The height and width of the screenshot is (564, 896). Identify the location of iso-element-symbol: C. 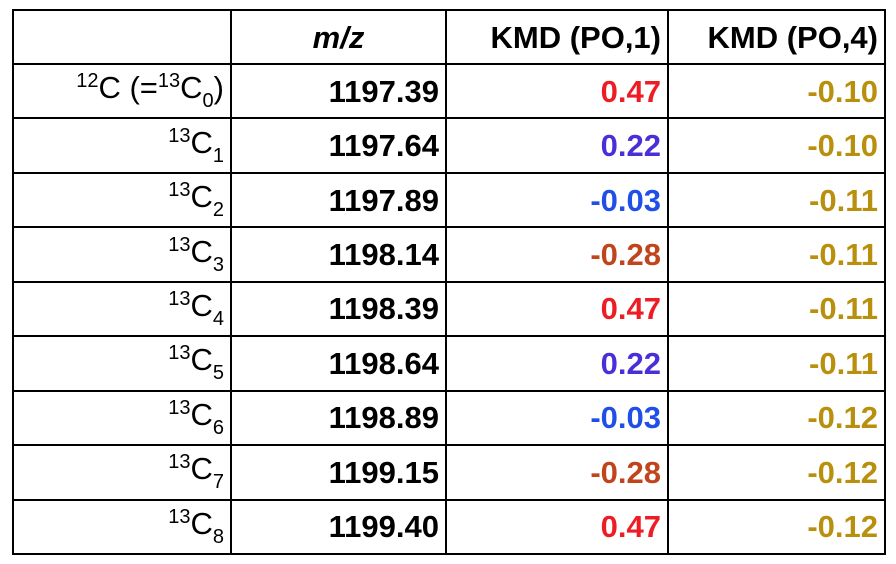
(191, 88).